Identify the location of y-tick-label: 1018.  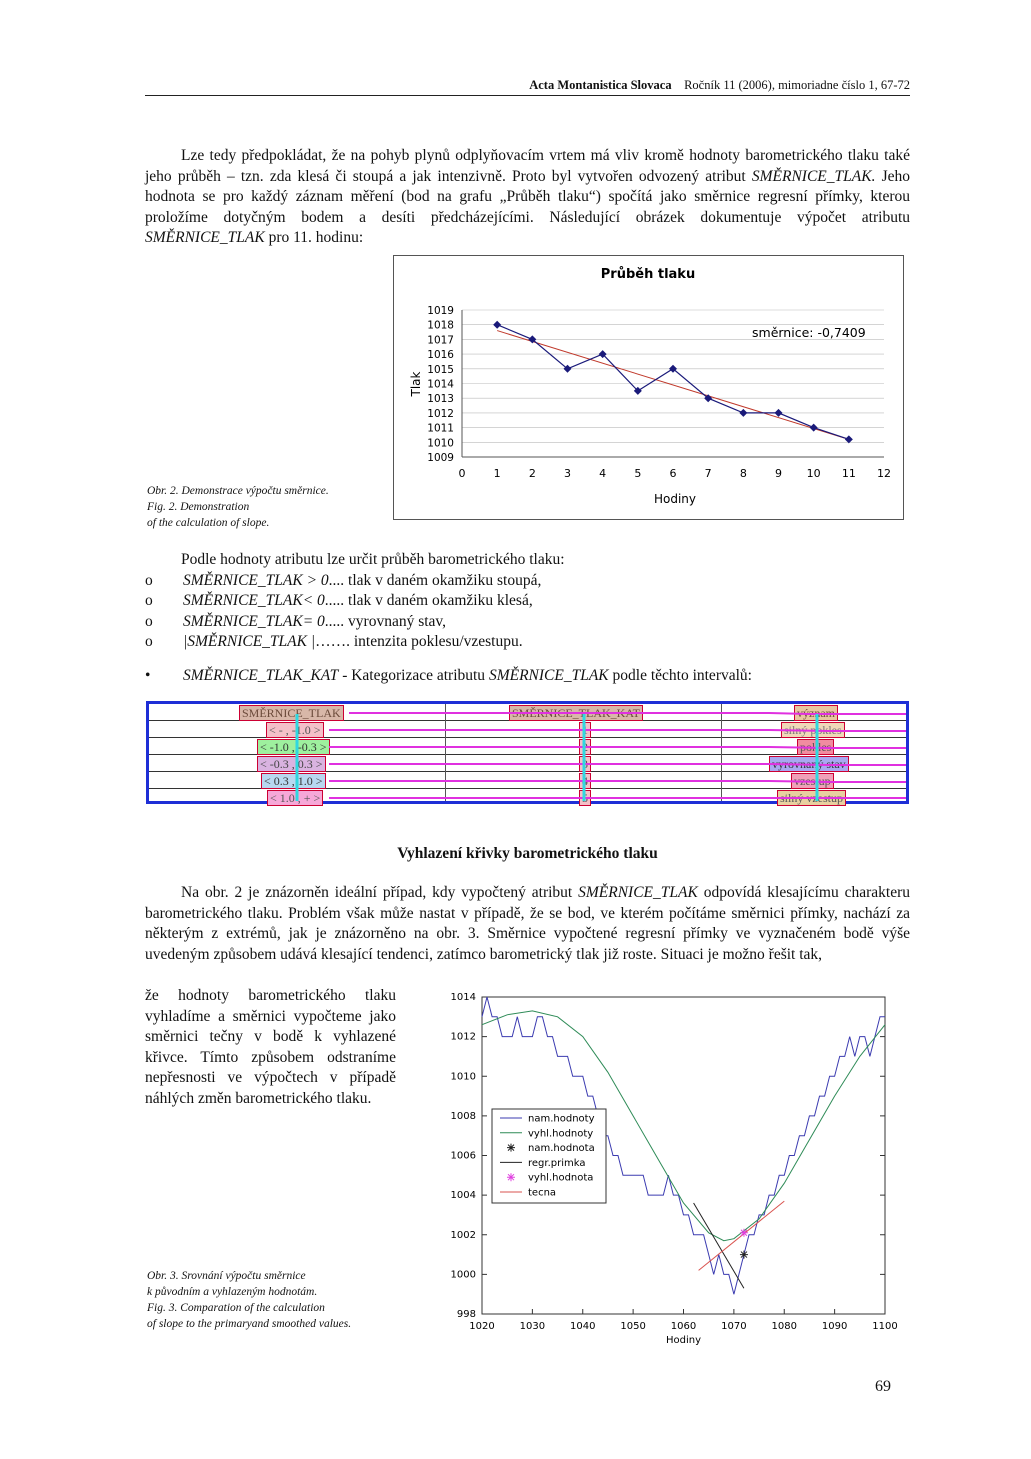
(440, 326).